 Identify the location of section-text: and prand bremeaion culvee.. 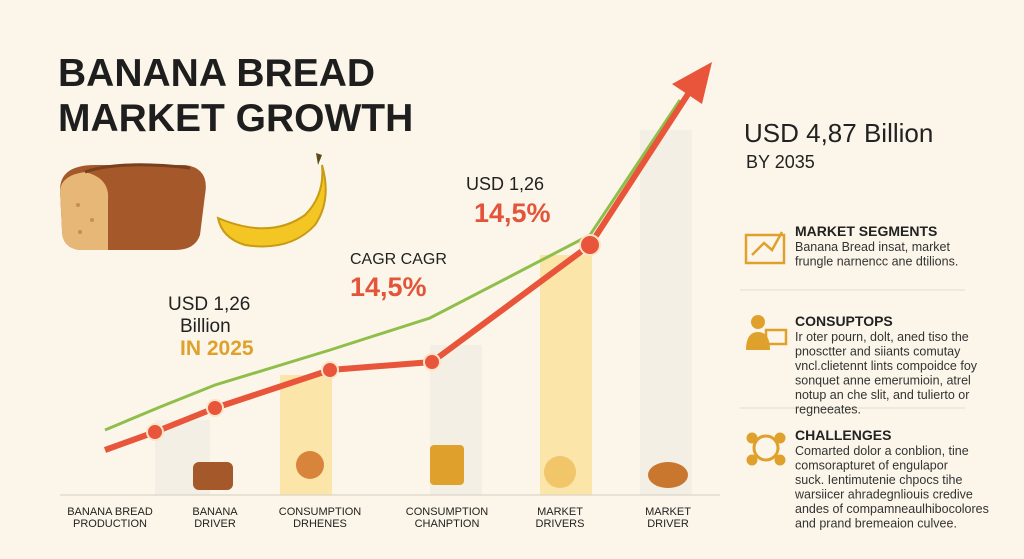
(876, 524).